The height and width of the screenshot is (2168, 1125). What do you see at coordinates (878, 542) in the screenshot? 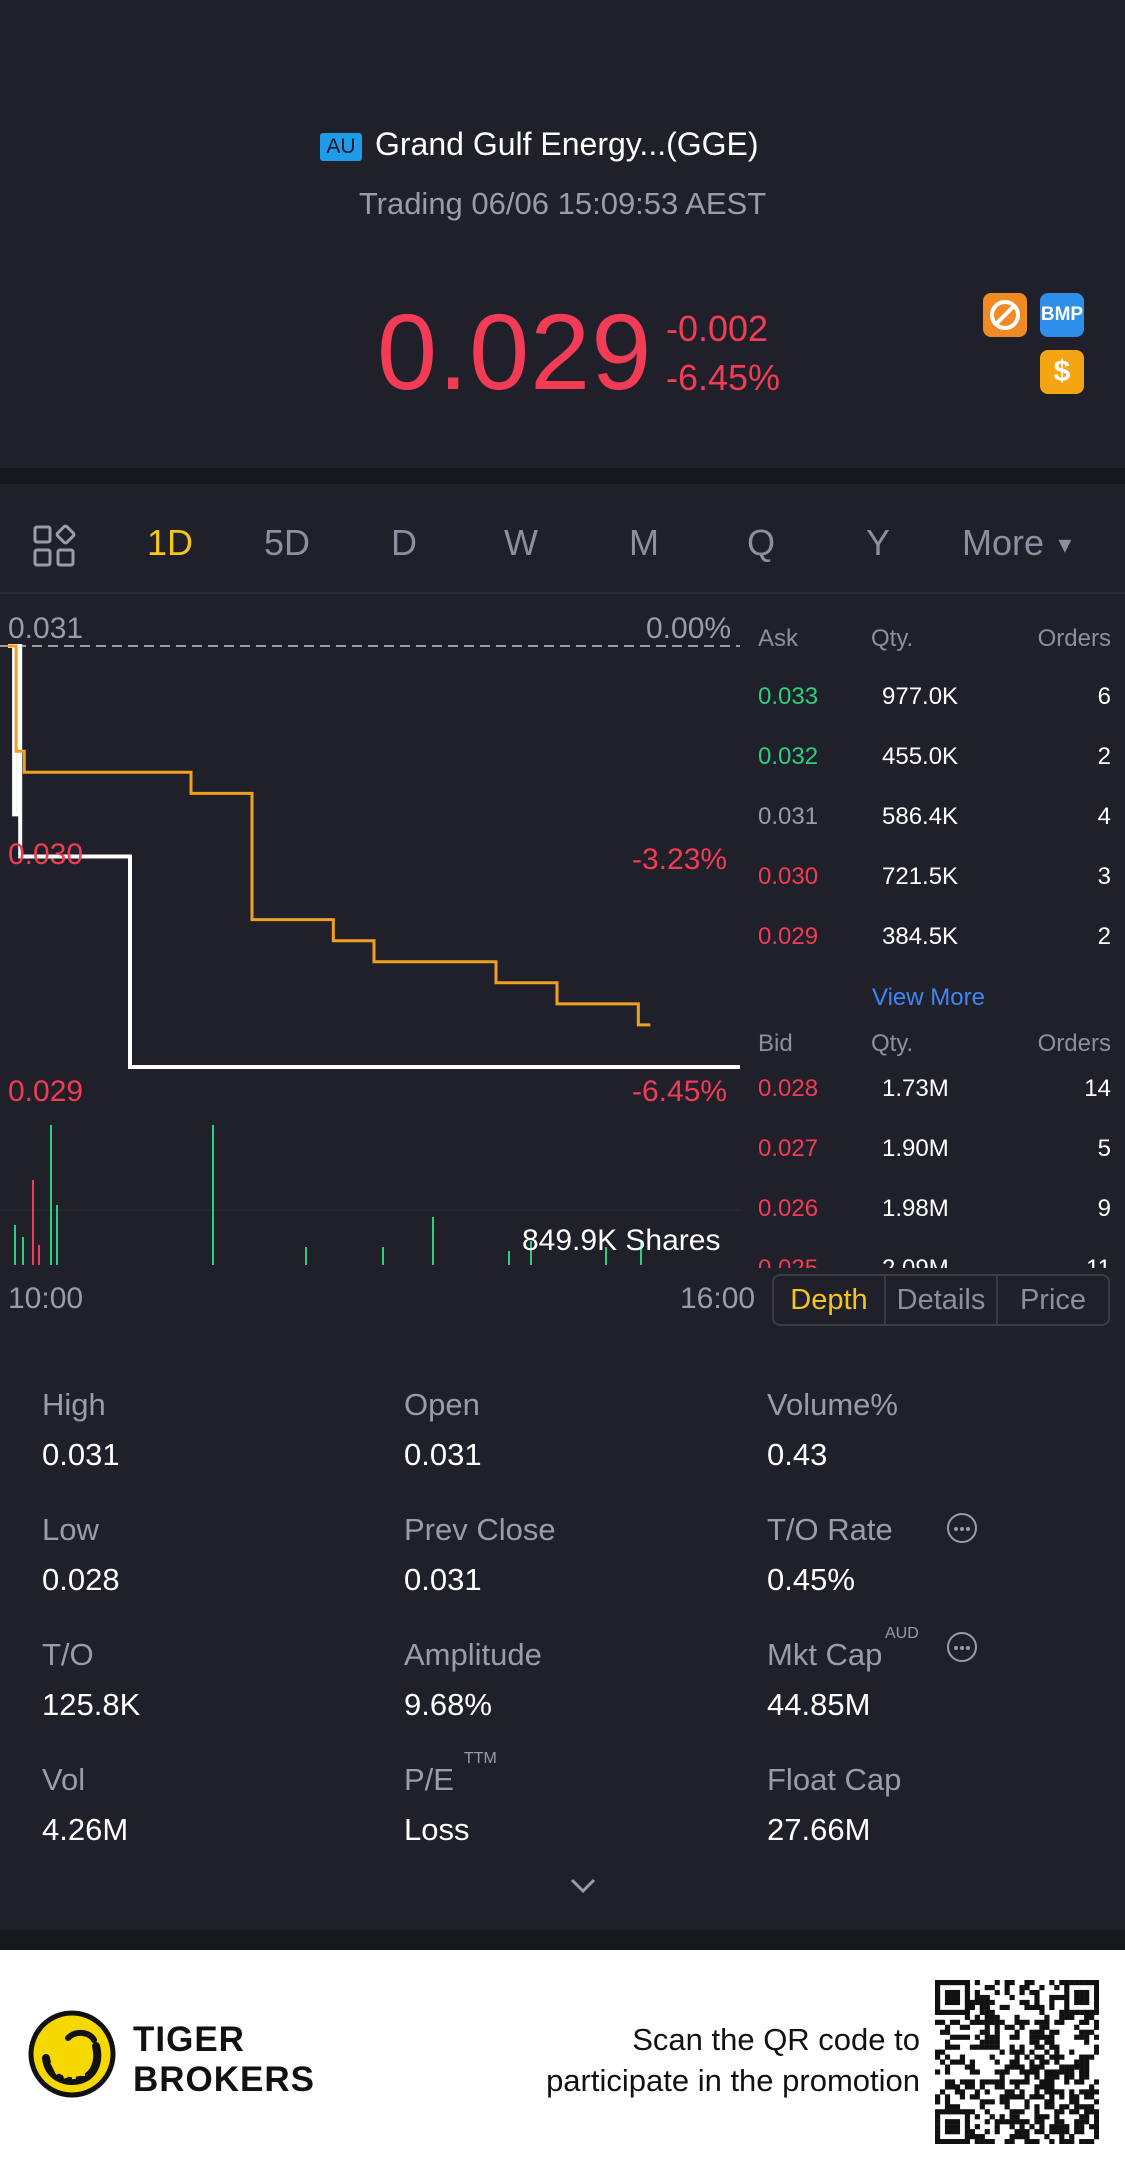
I see `tab-y: Y` at bounding box center [878, 542].